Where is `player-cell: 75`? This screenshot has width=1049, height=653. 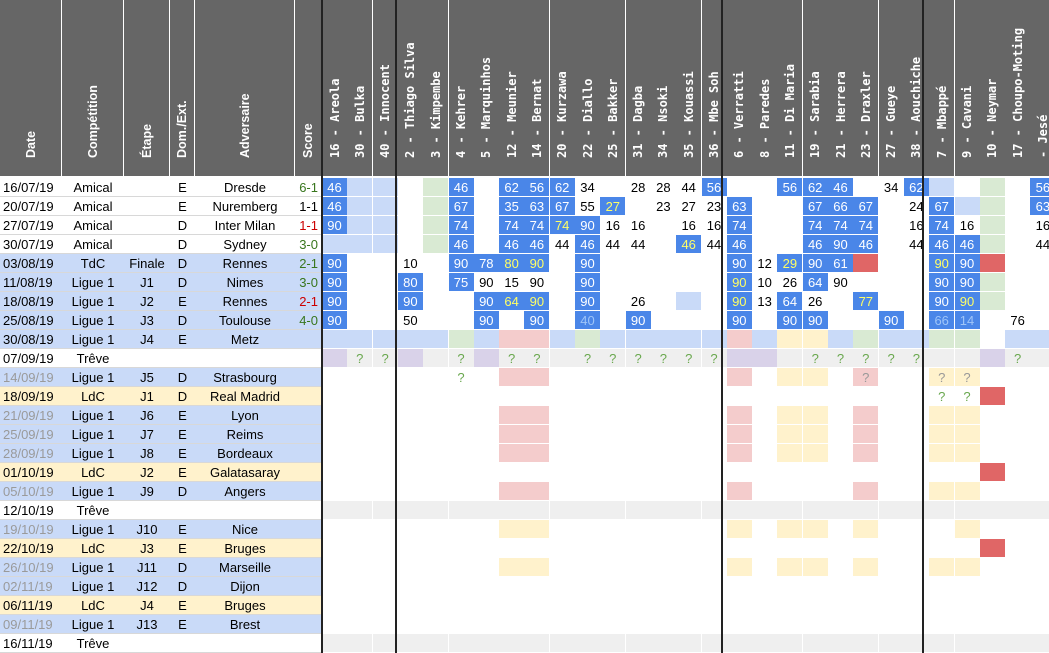 player-cell: 75 is located at coordinates (461, 282).